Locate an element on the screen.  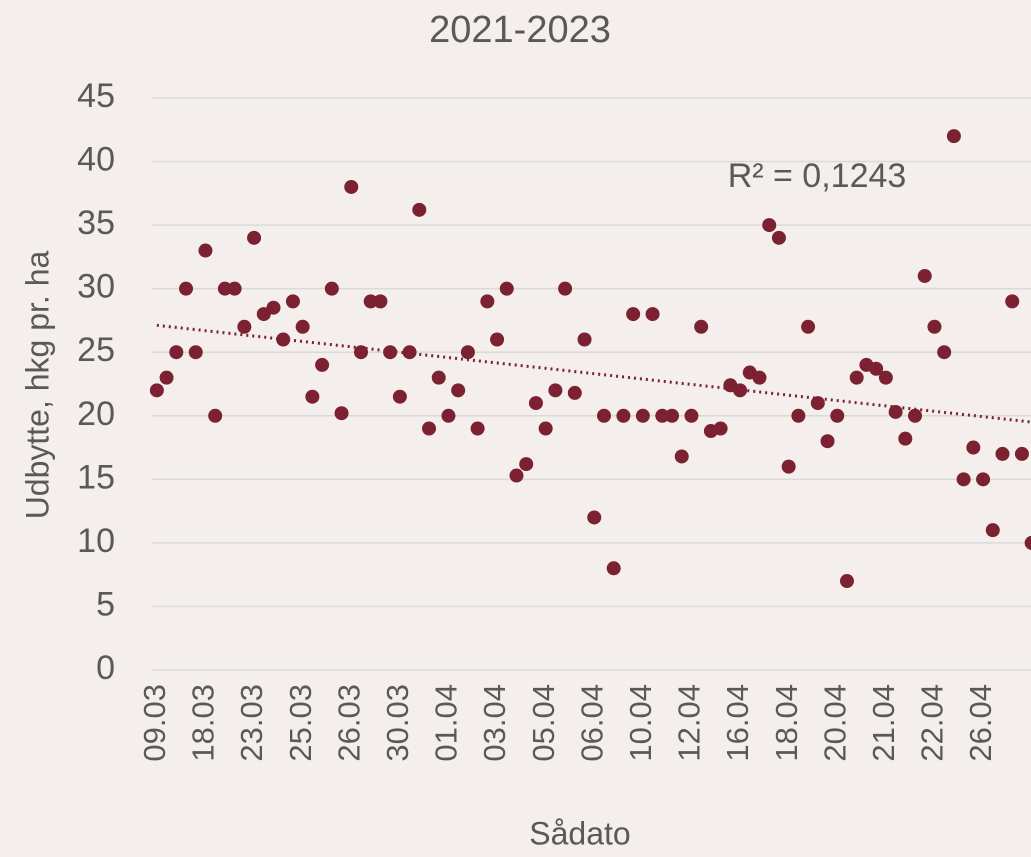
x-tick-label: 21.04 is located at coordinates (883, 723).